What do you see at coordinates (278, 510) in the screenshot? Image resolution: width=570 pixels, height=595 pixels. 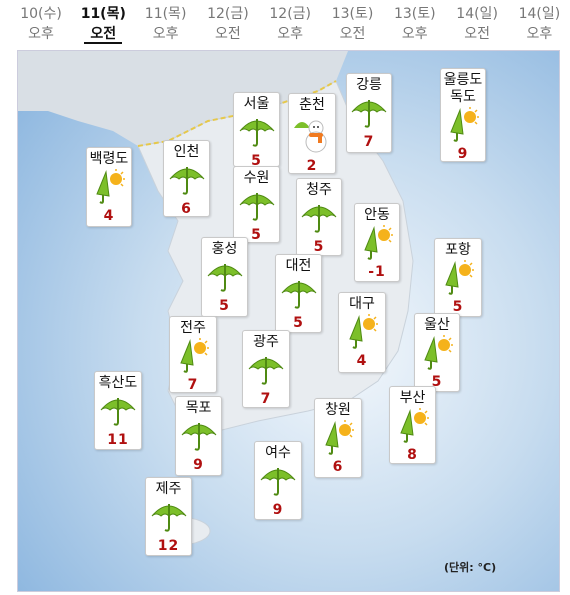 I see `temperature: 9` at bounding box center [278, 510].